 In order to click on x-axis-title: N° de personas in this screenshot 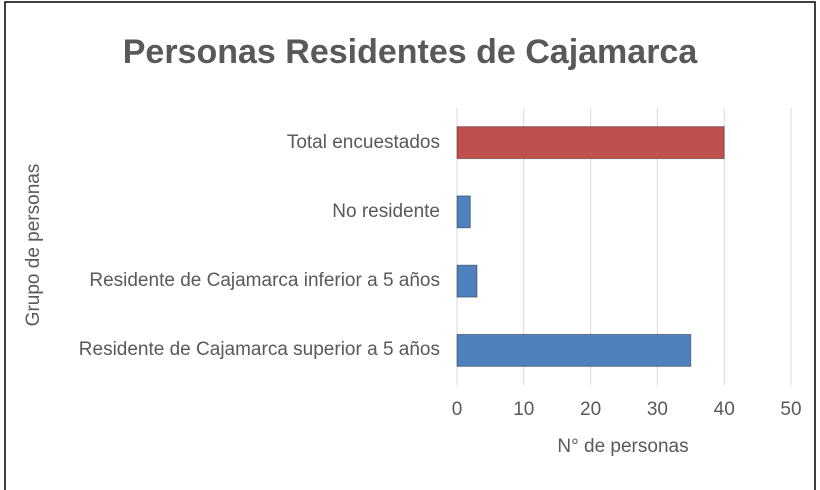, I will do `click(622, 446)`.